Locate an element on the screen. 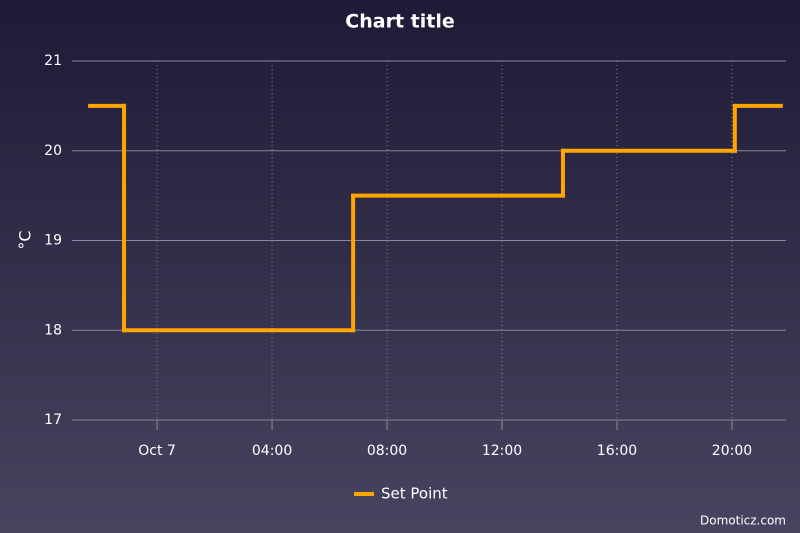  y-tick-label: 18 is located at coordinates (53, 330).